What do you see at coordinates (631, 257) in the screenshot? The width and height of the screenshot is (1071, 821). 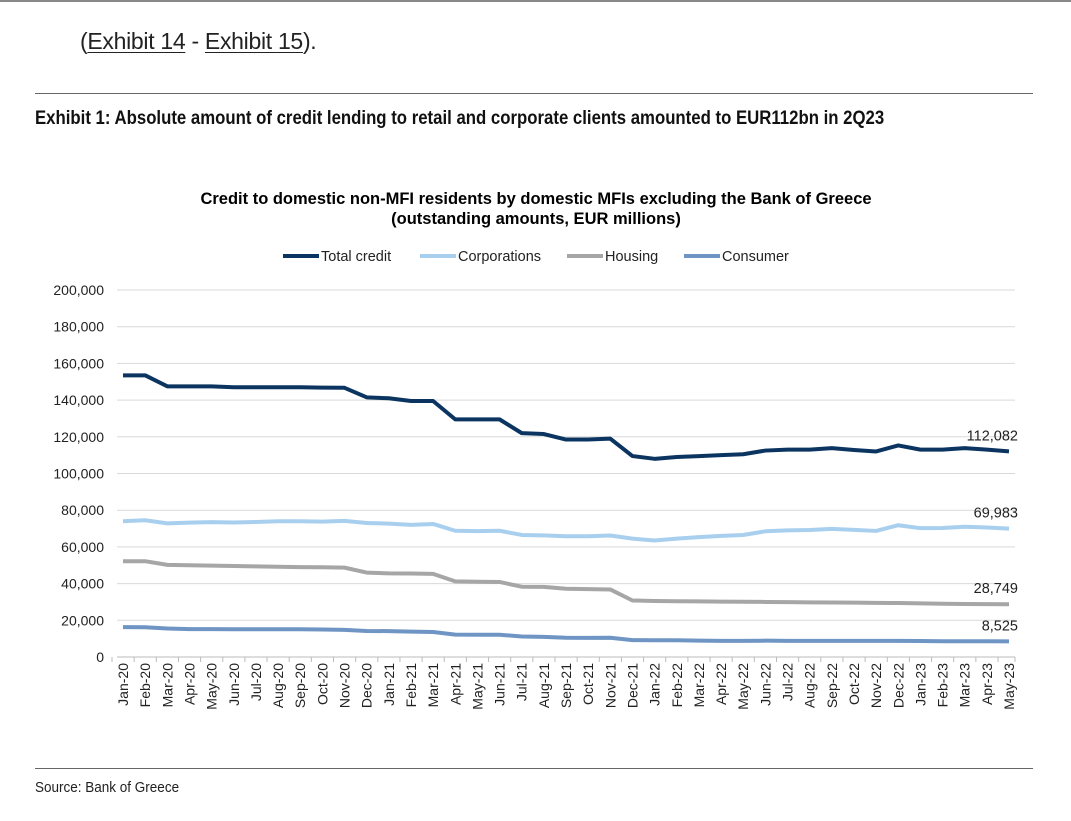 I see `legend-label: Housing` at bounding box center [631, 257].